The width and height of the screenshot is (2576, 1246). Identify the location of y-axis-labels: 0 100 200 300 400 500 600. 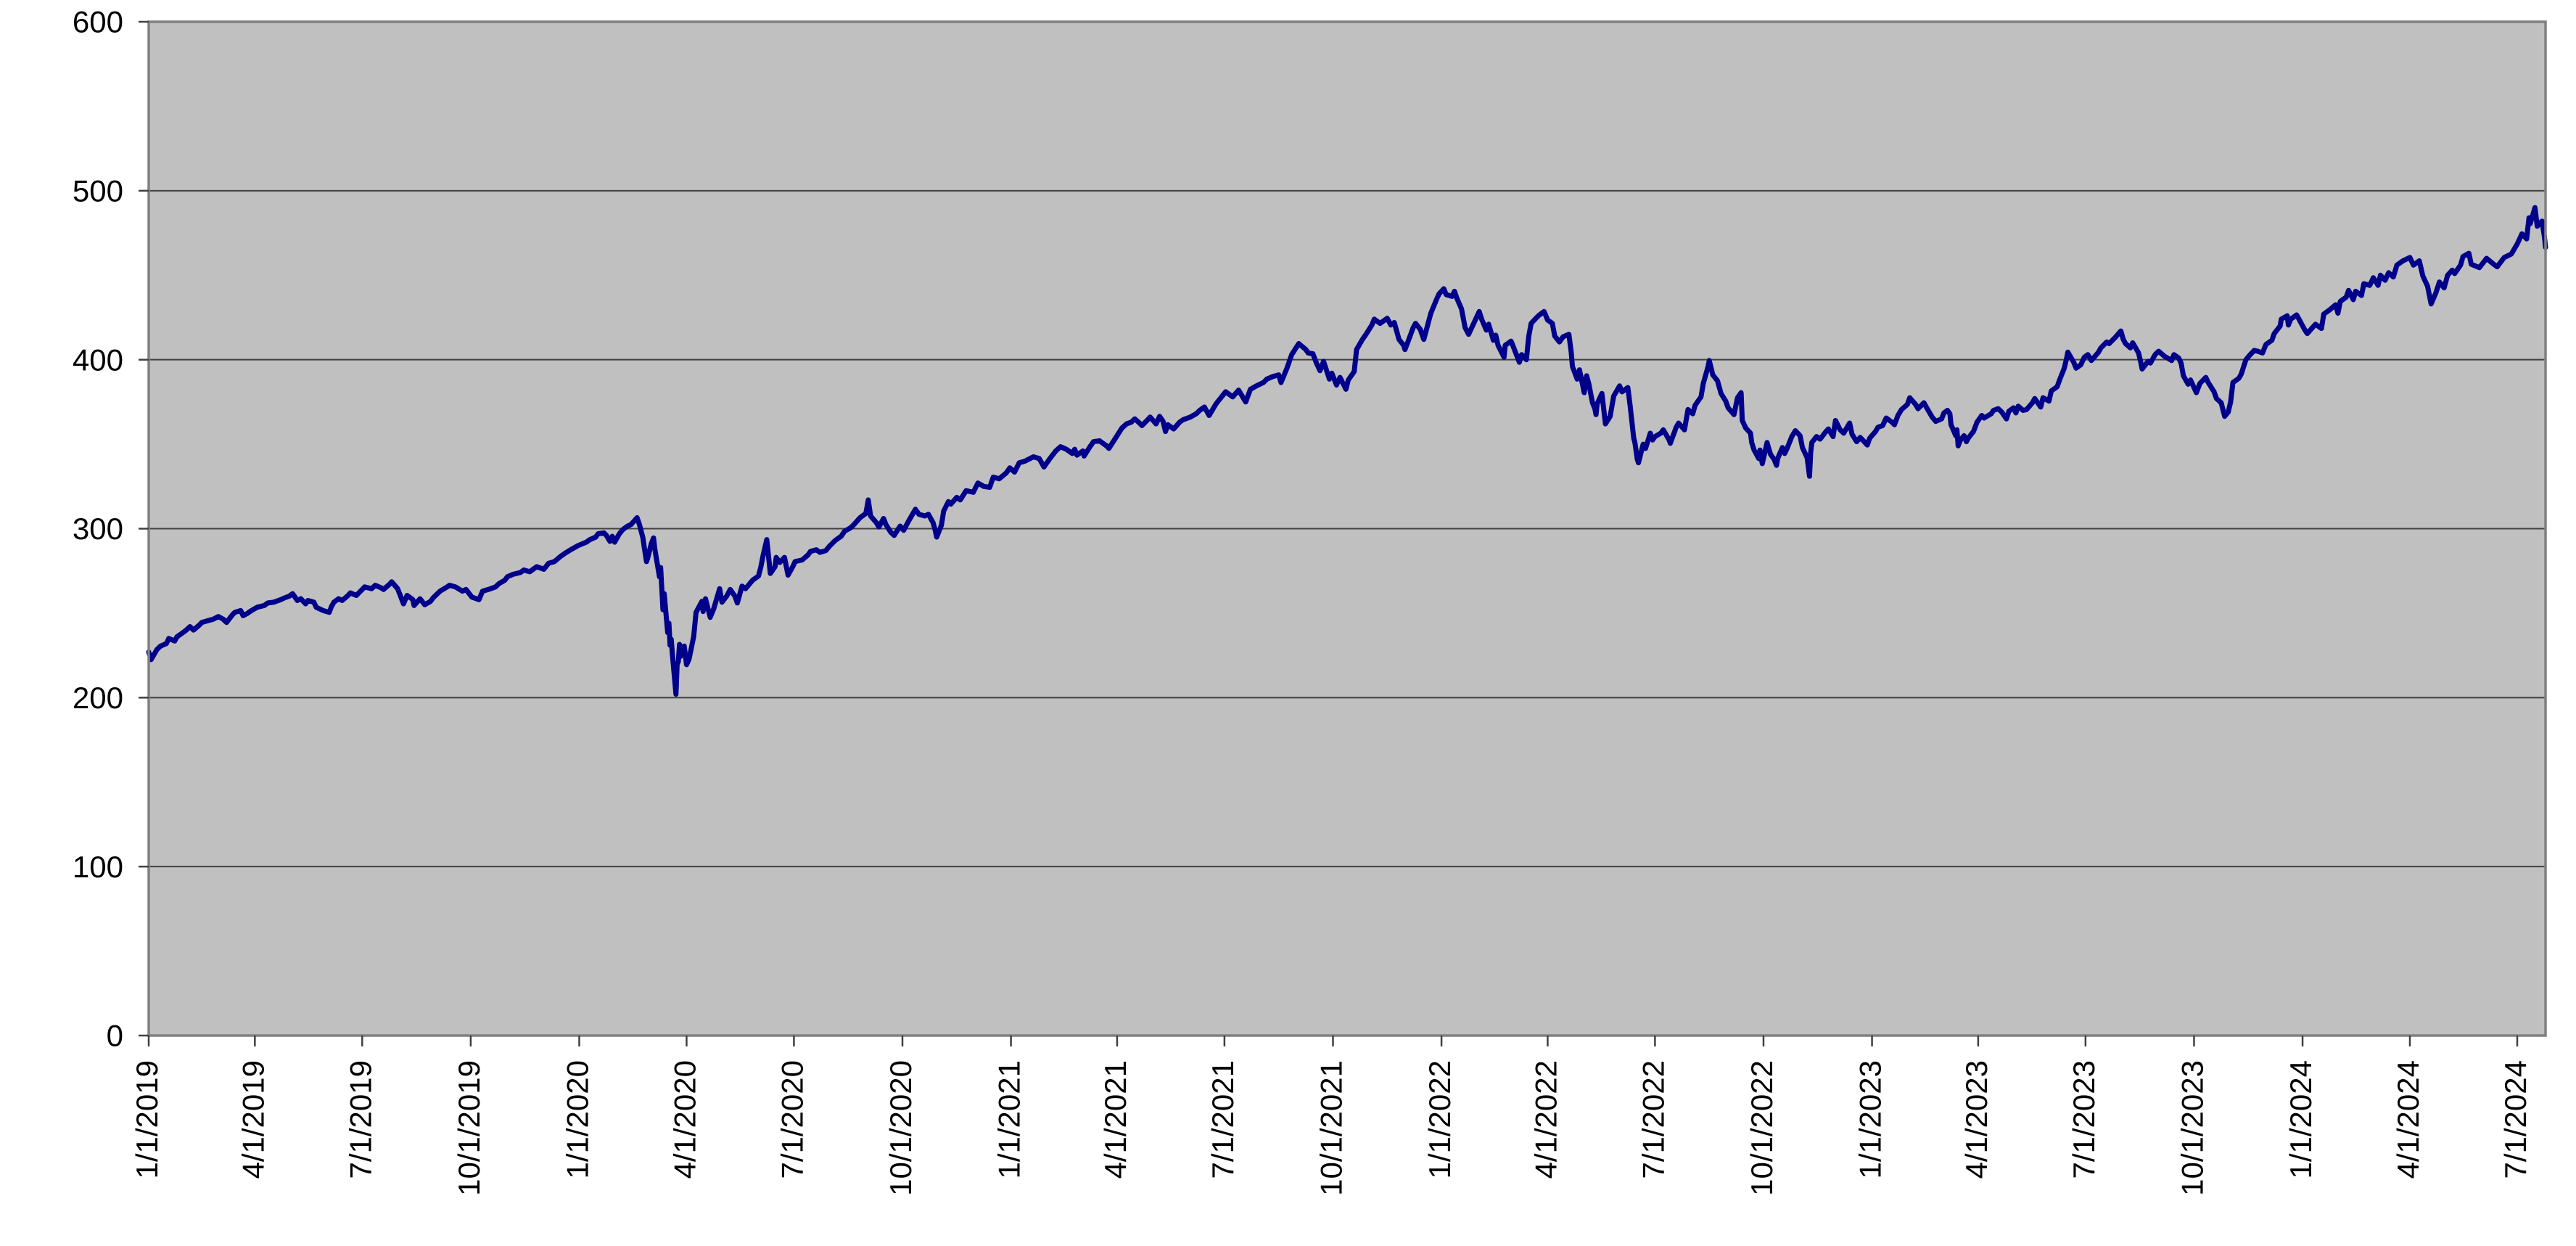
(98, 529).